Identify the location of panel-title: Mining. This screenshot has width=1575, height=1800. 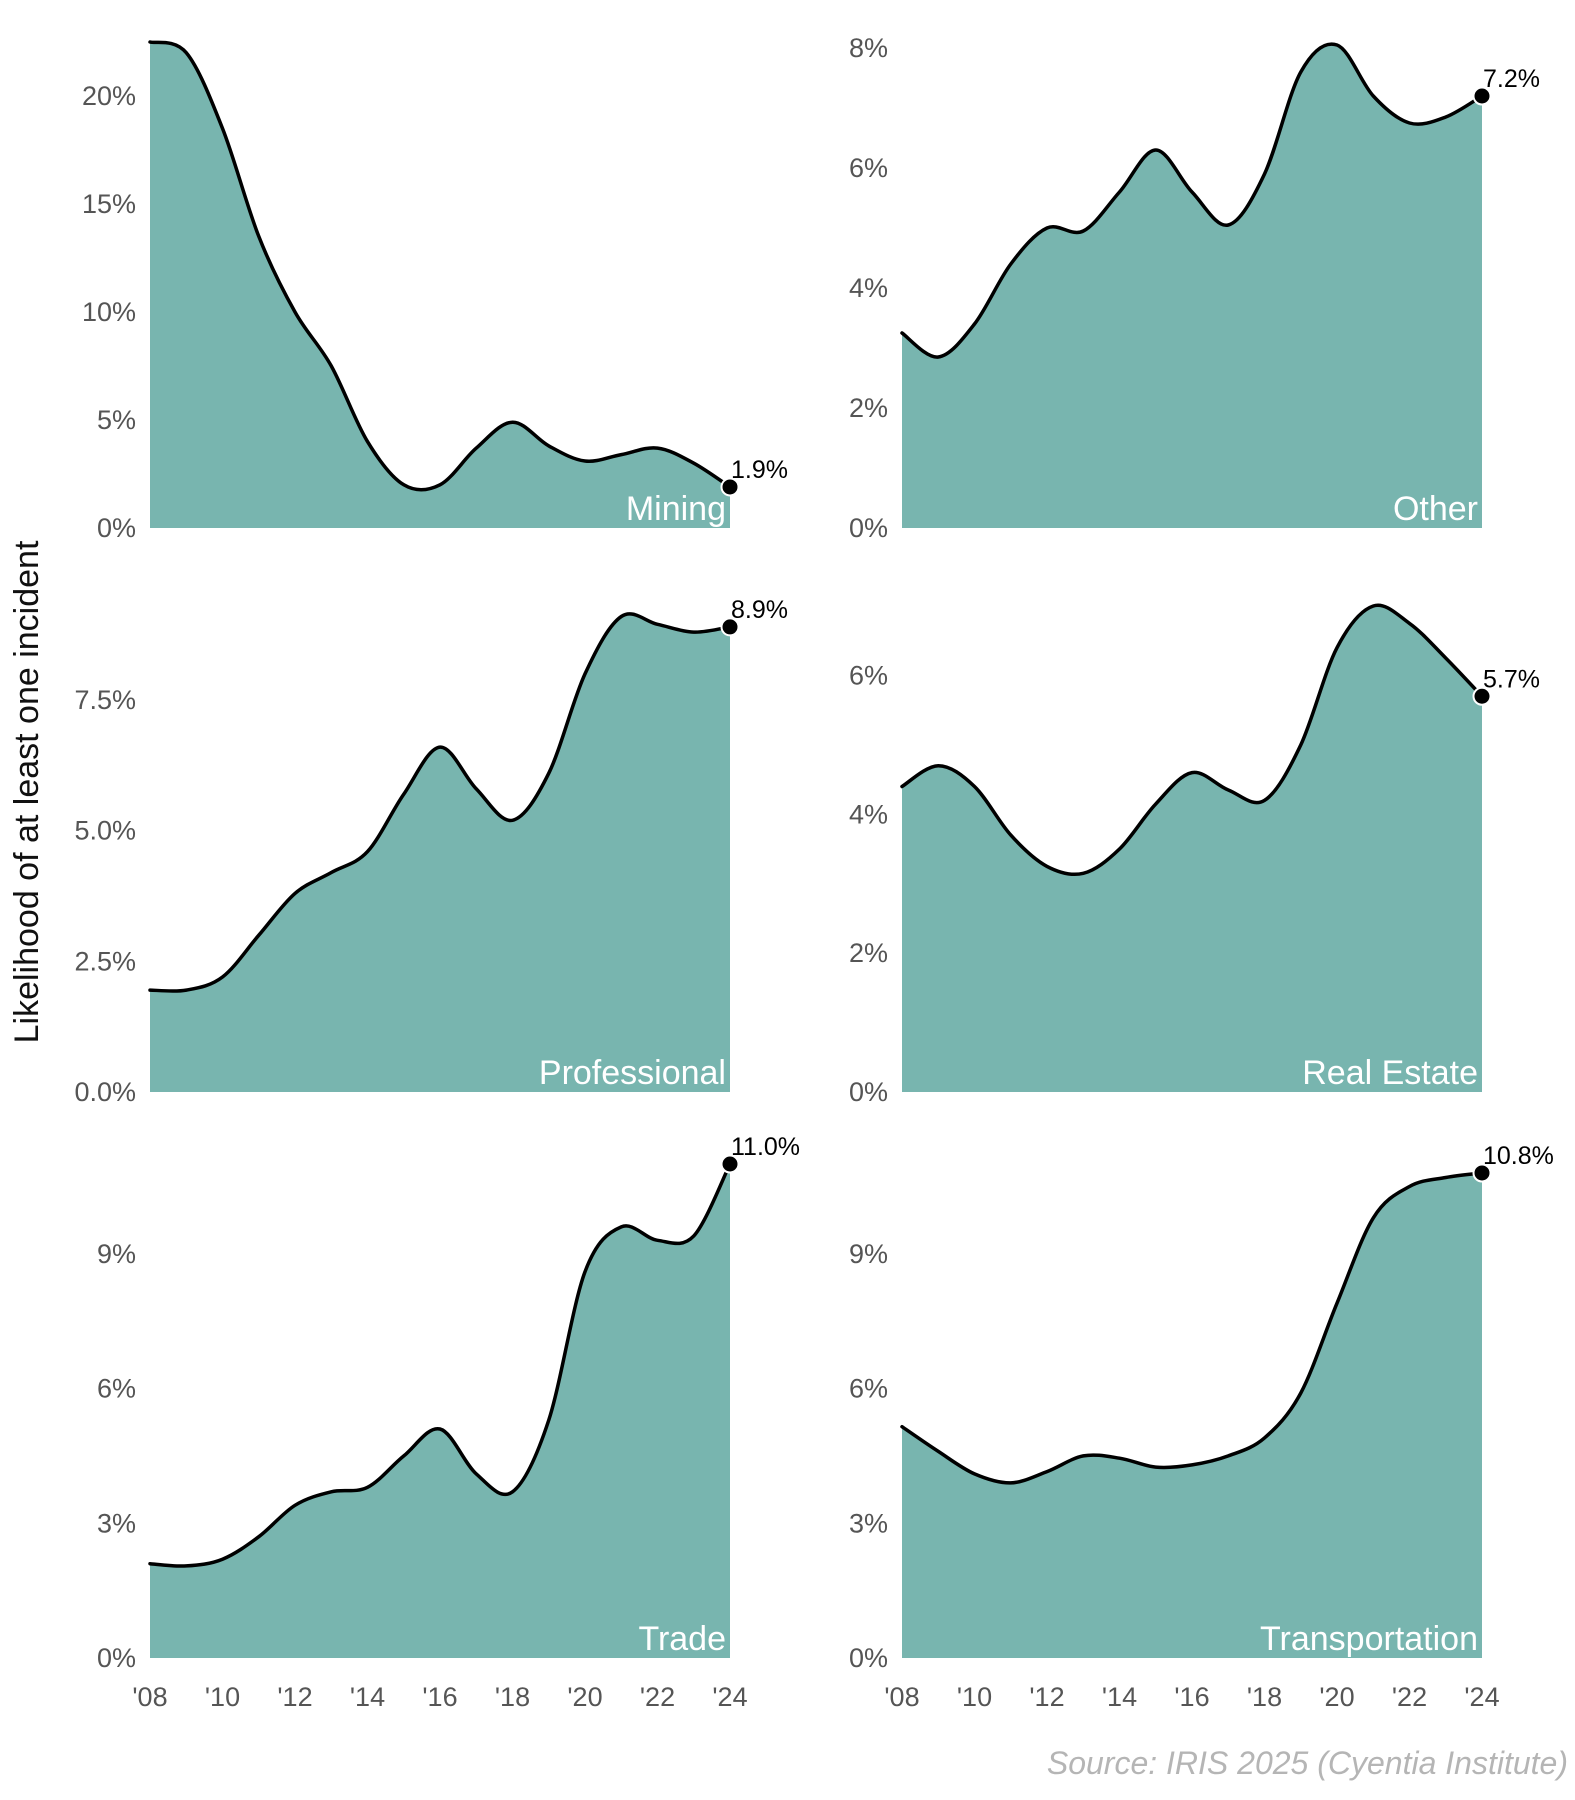
(676, 509).